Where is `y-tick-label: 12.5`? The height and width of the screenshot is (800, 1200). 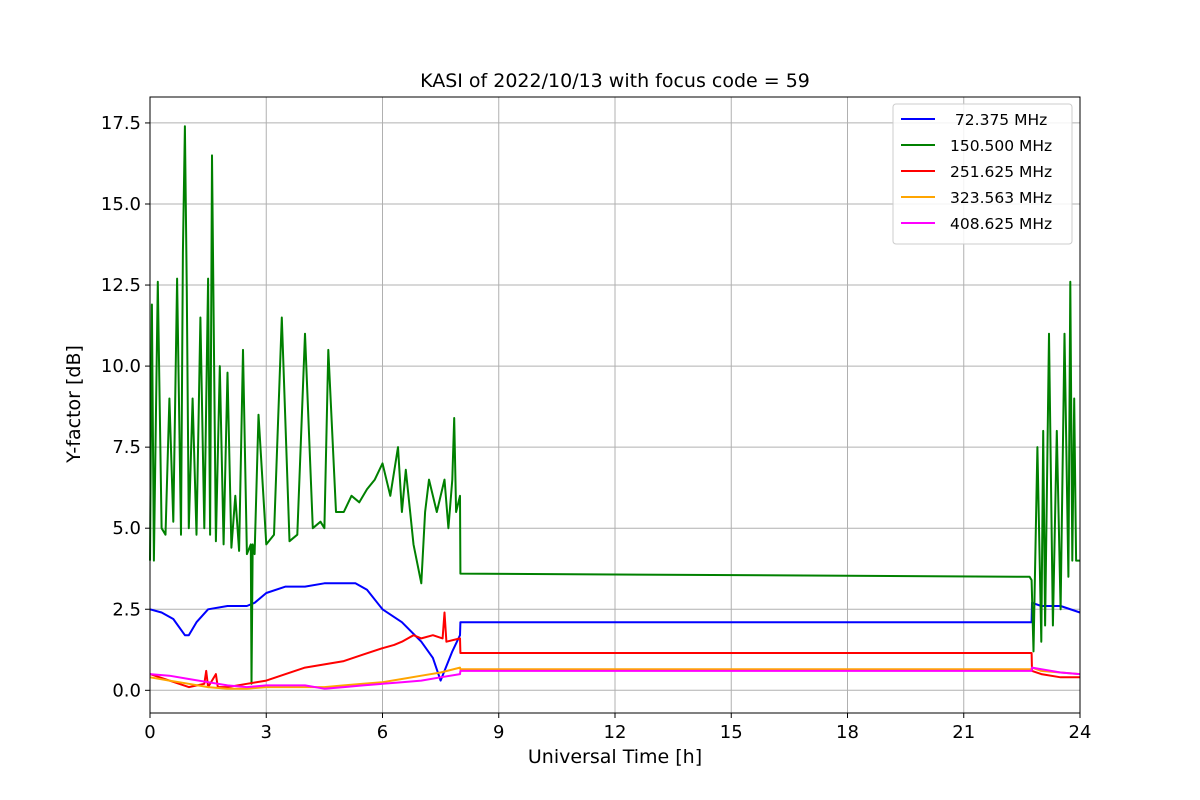
y-tick-label: 12.5 is located at coordinates (121, 285).